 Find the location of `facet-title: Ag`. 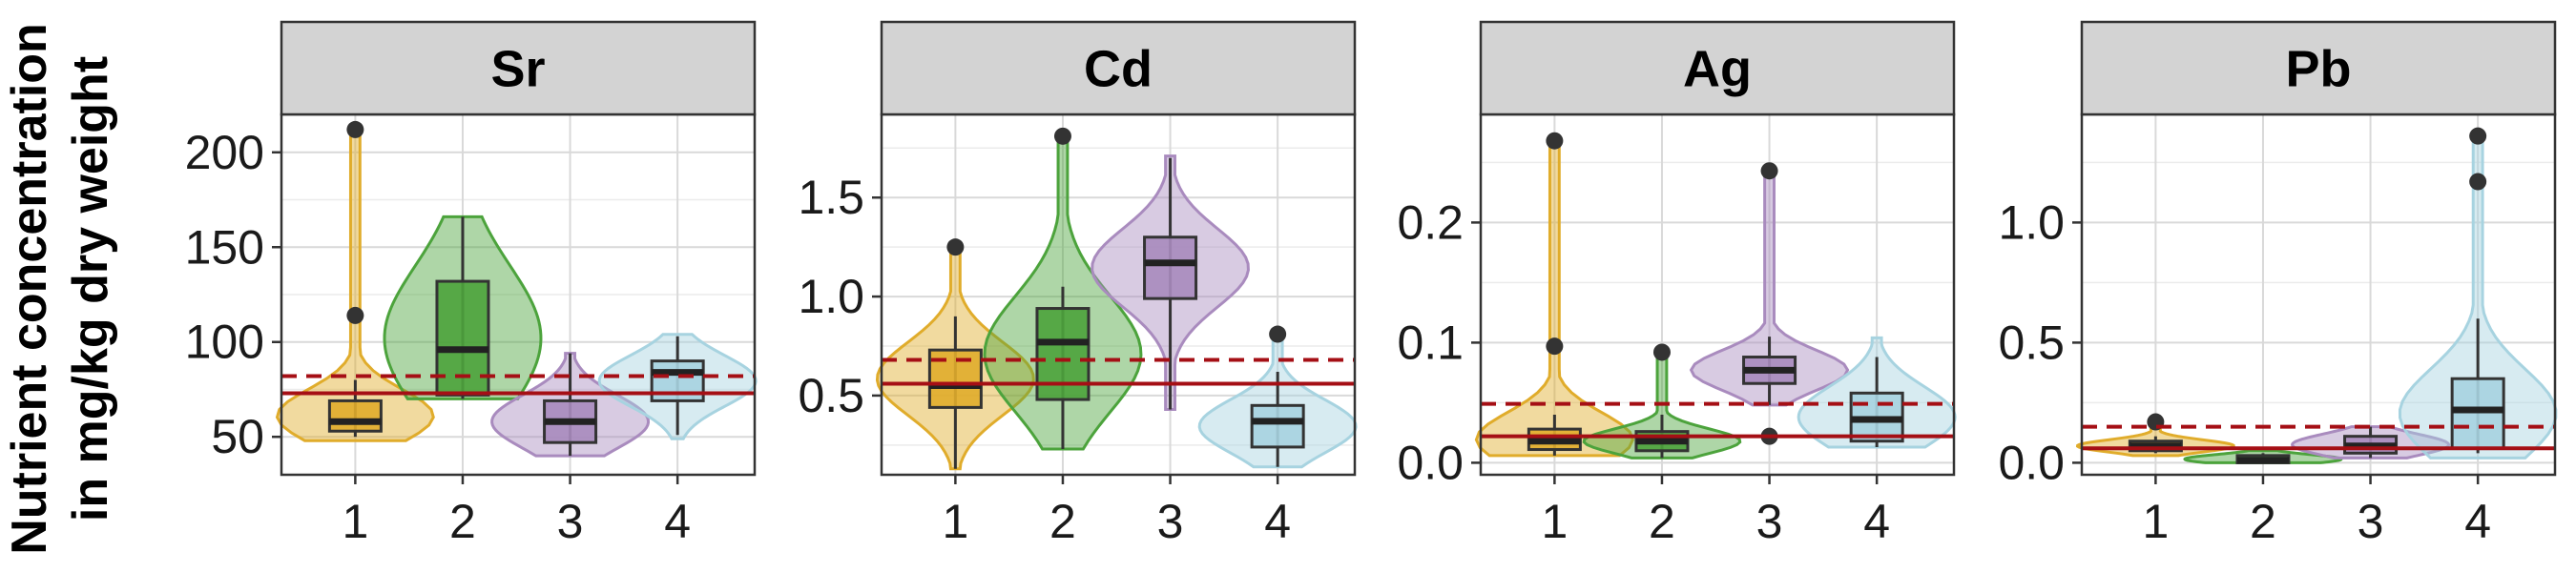

facet-title: Ag is located at coordinates (1717, 69).